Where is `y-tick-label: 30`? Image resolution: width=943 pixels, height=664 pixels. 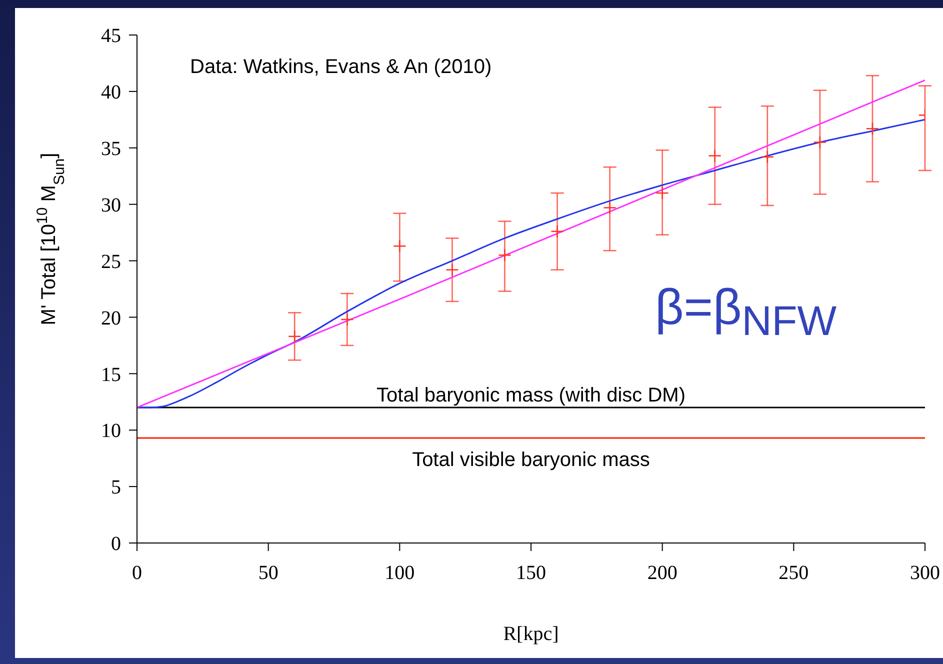 y-tick-label: 30 is located at coordinates (111, 205).